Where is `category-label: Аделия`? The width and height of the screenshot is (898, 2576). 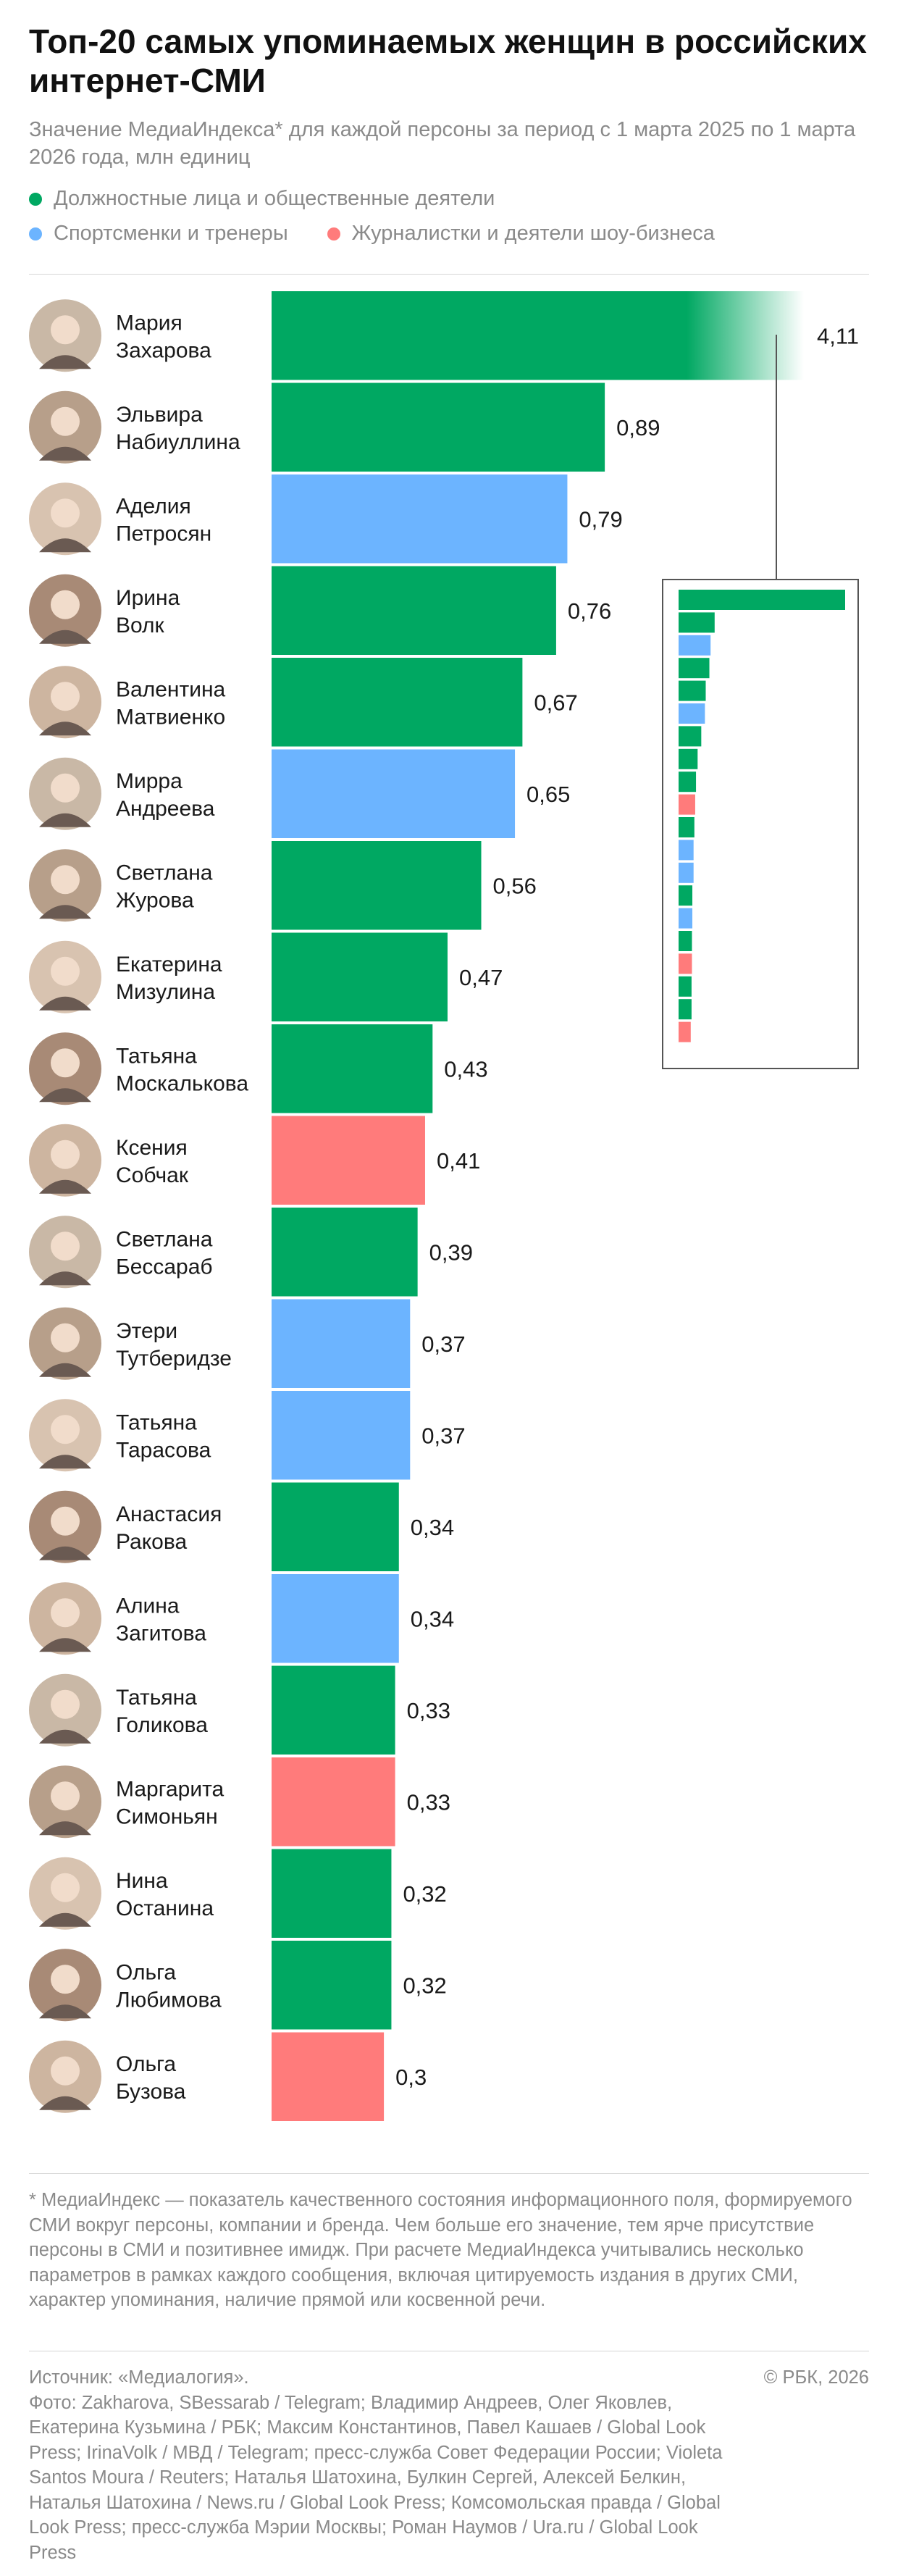 category-label: Аделия is located at coordinates (153, 506).